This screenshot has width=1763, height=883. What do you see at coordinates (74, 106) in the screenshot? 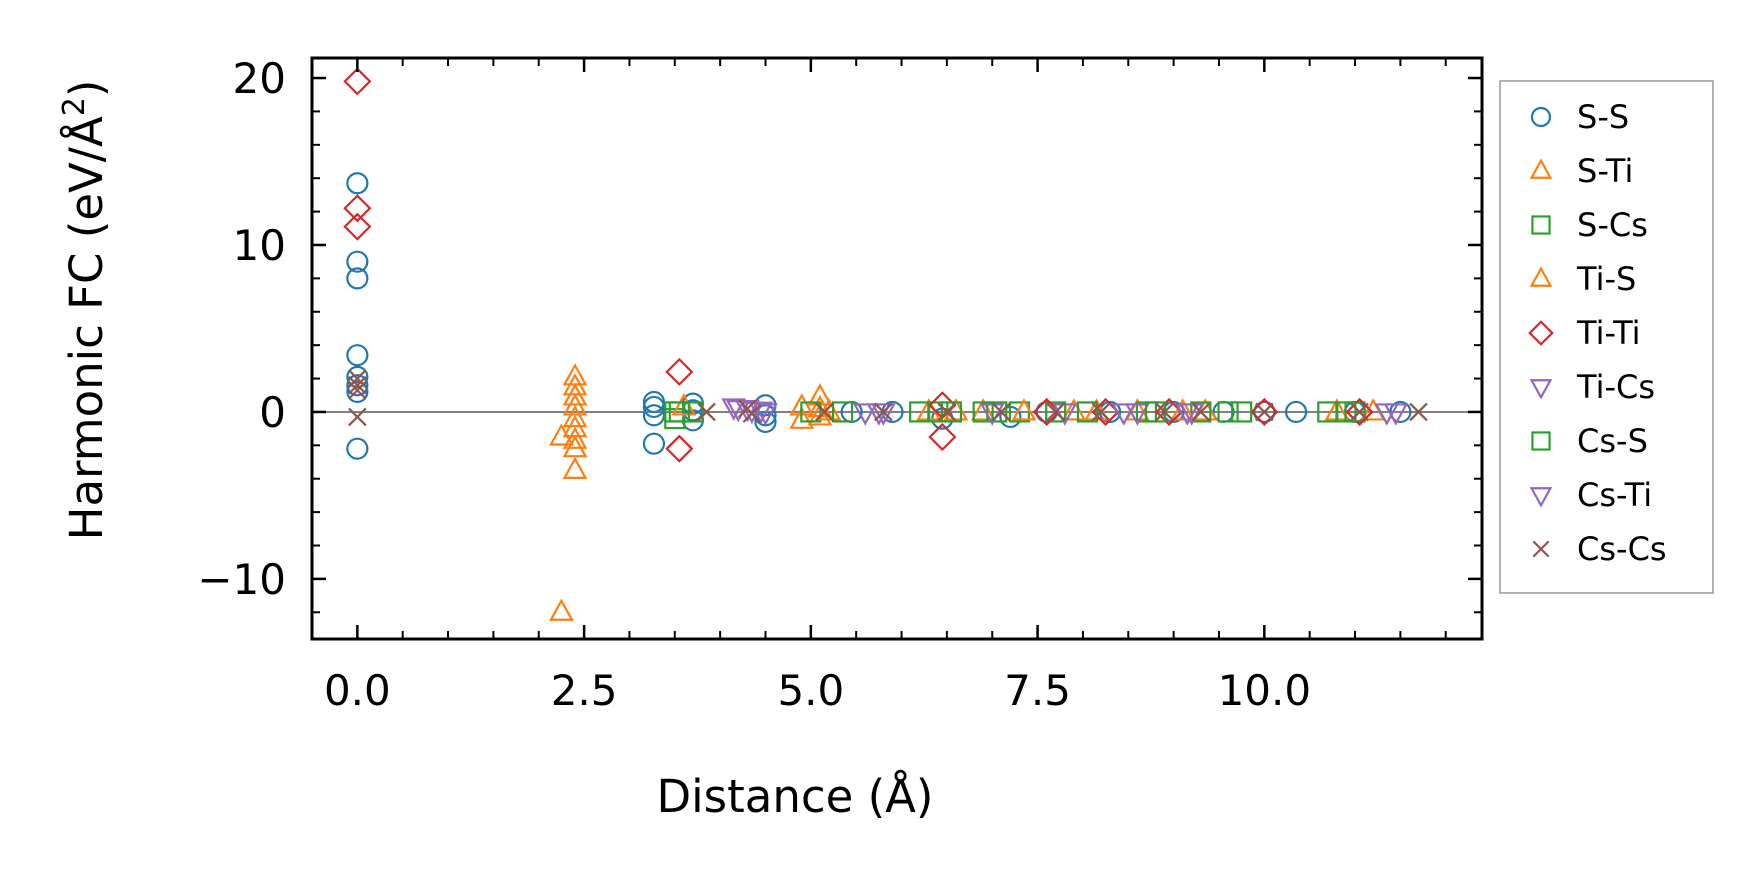
I see `y-axis-title-superscript: 2` at bounding box center [74, 106].